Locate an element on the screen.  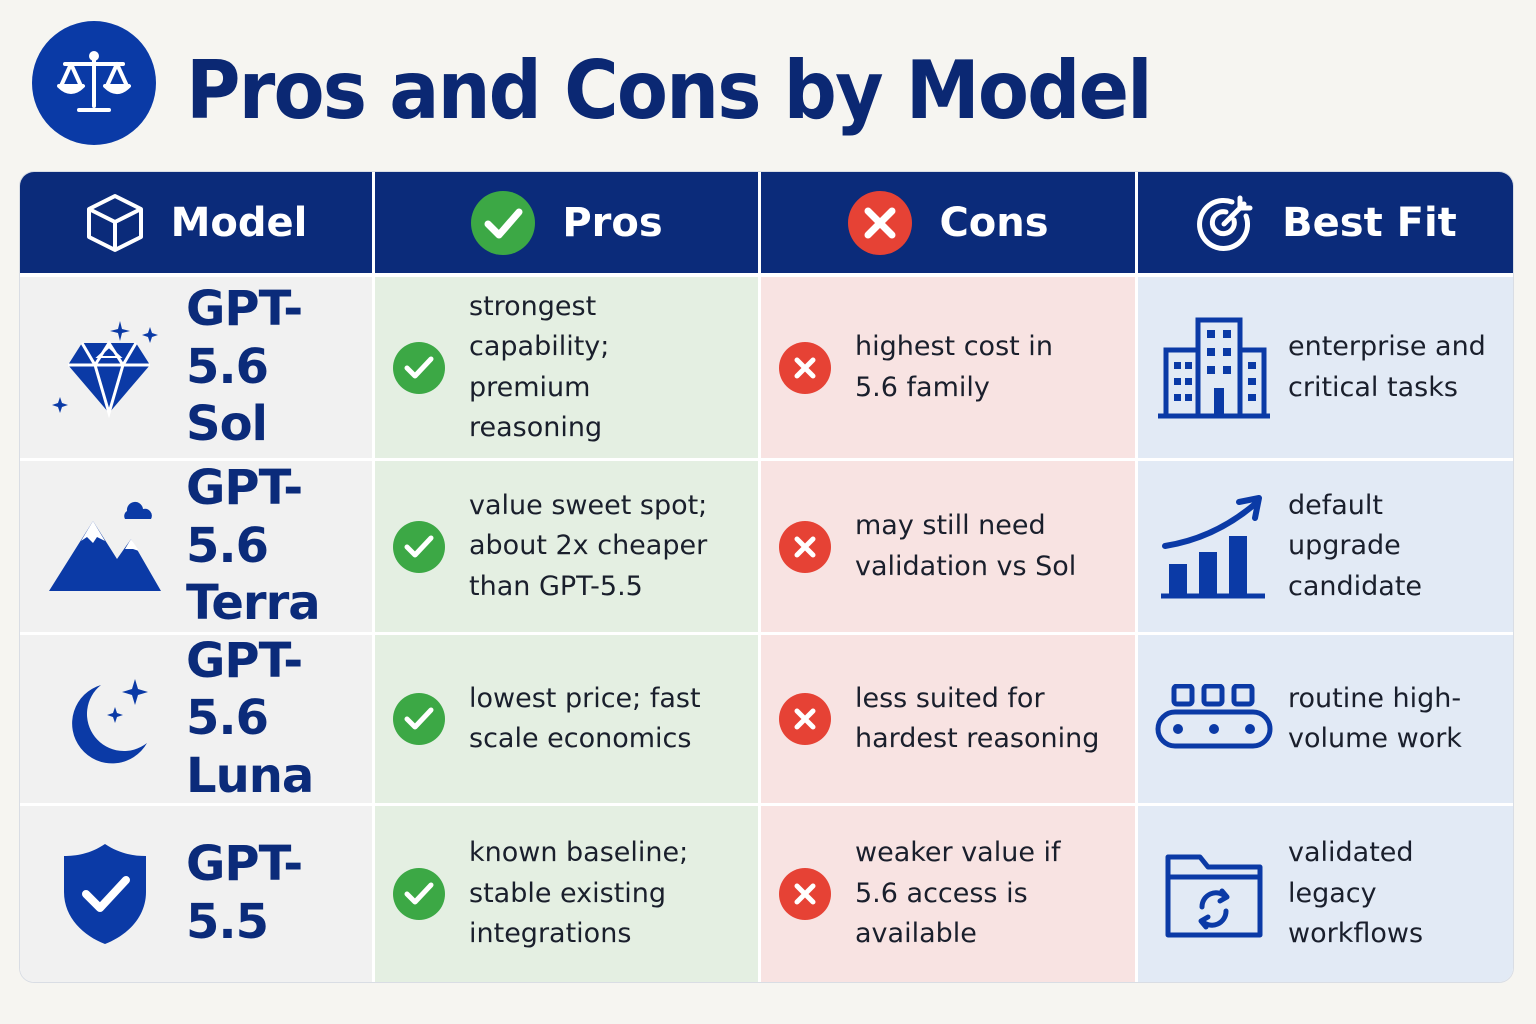
best-fit-text: validated legacy workflows is located at coordinates (1356, 893).